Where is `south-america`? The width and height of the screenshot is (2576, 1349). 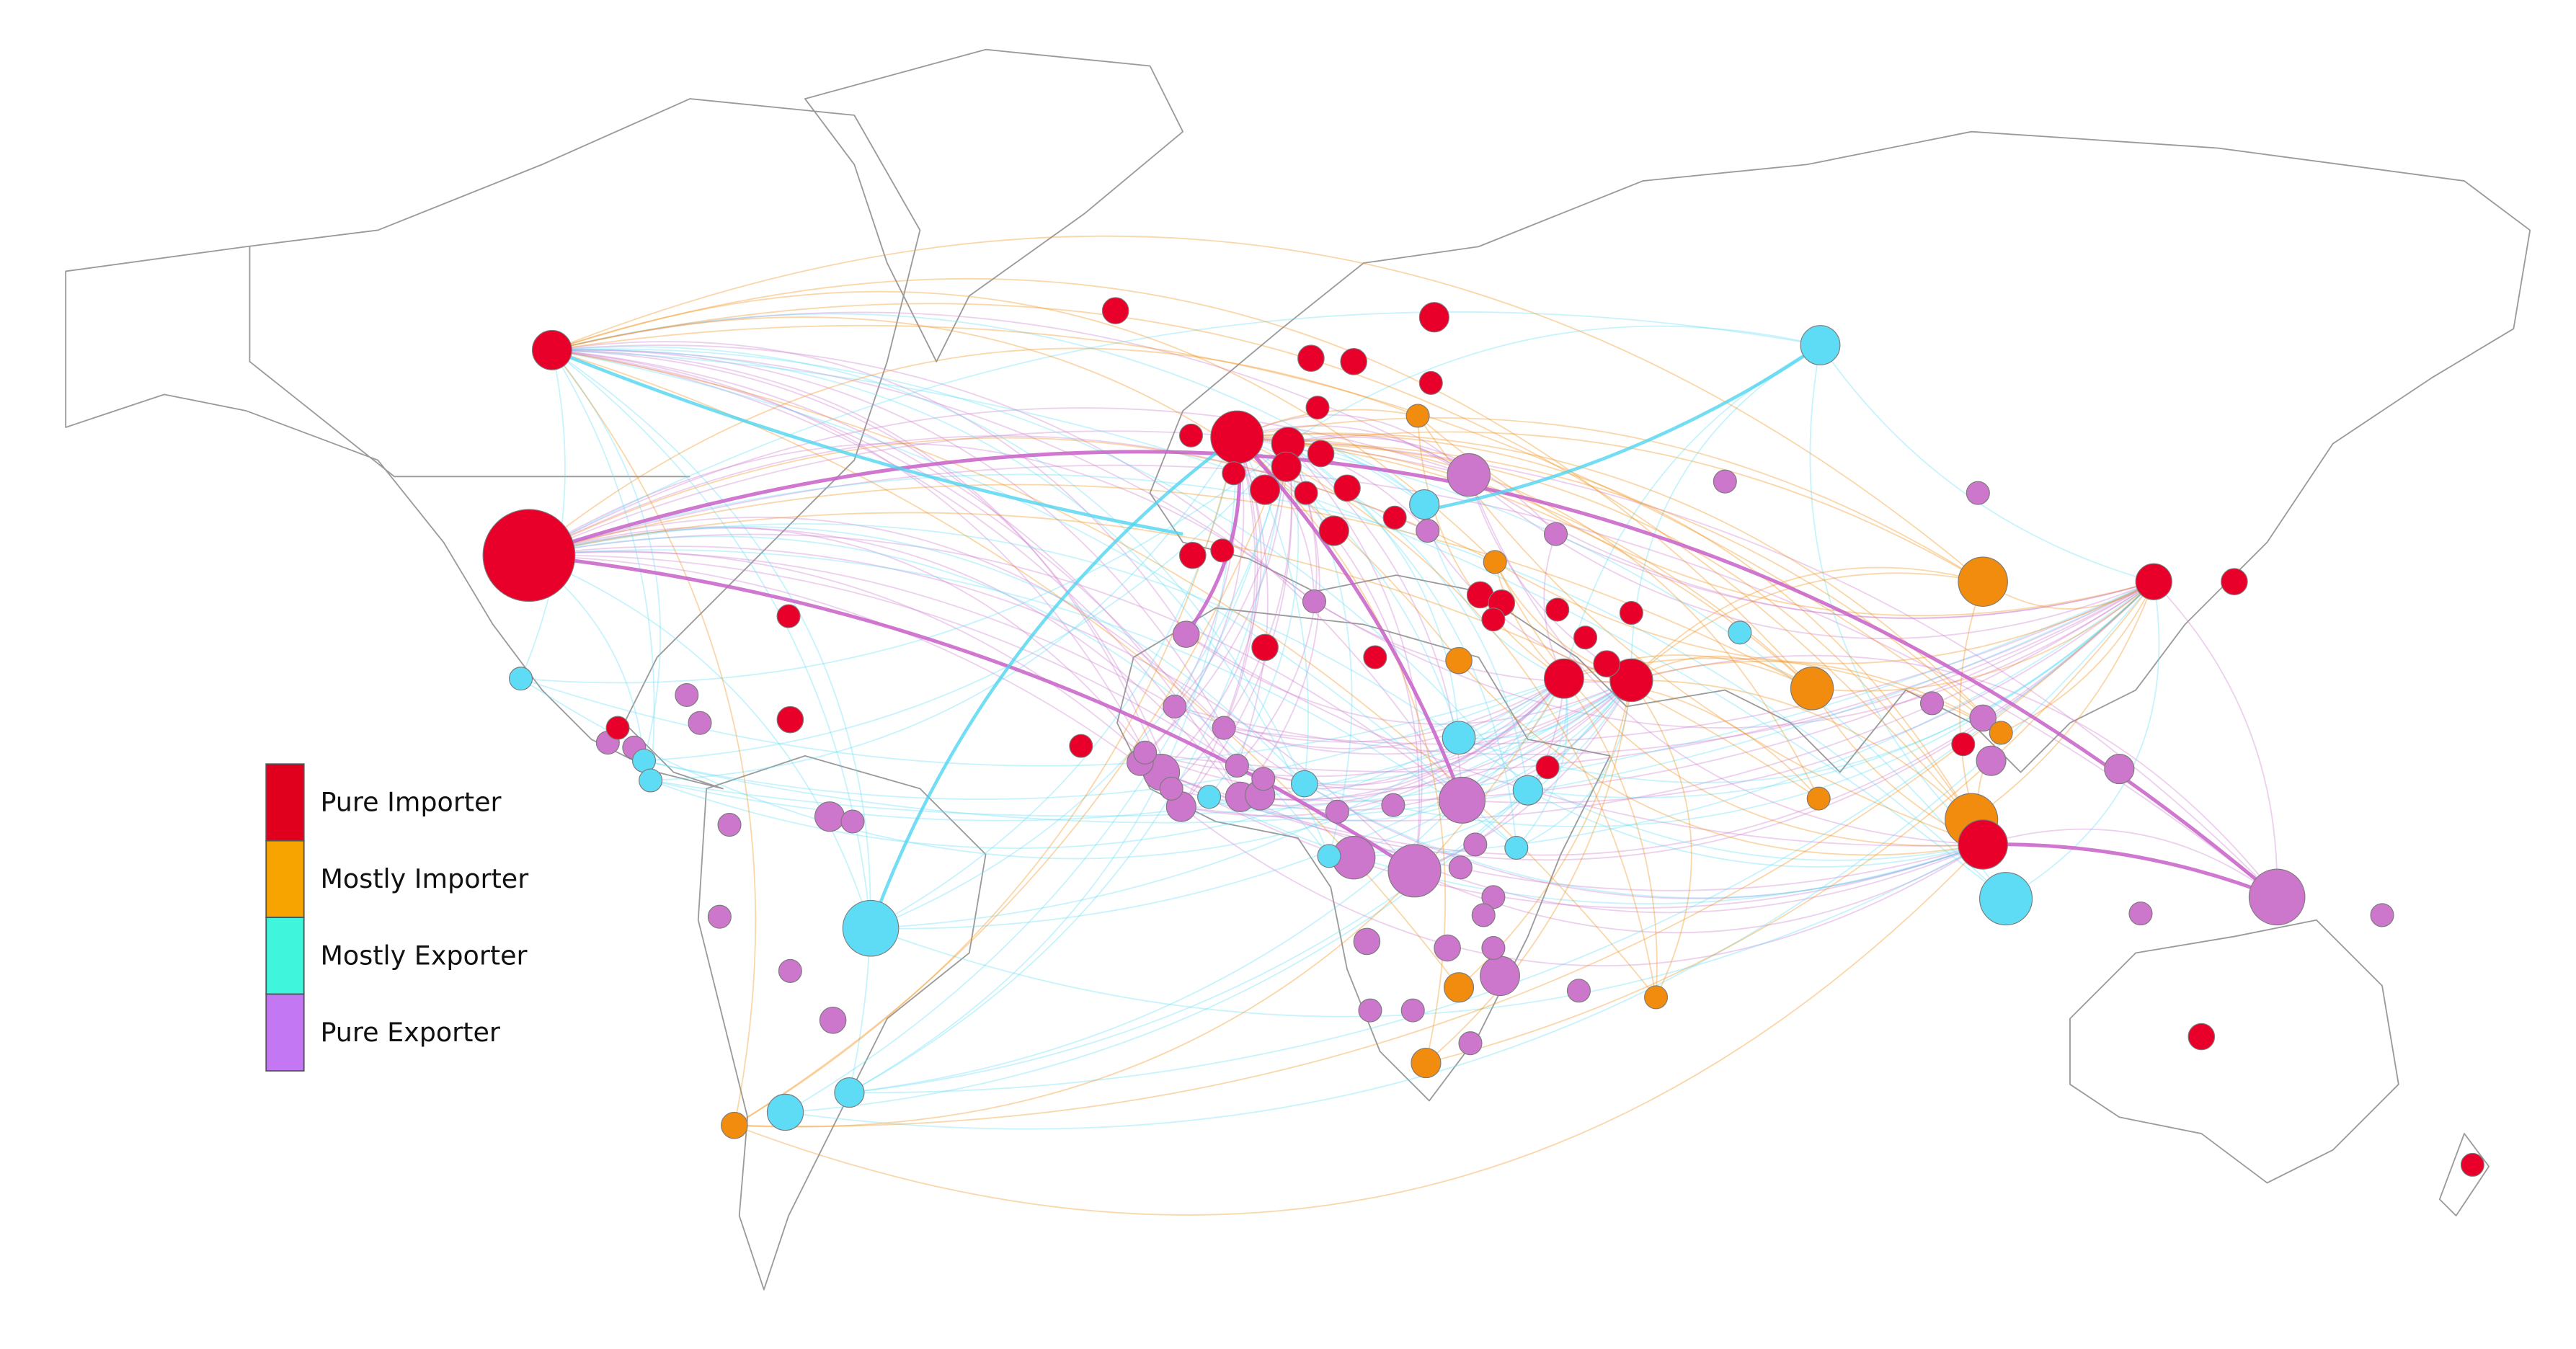 south-america is located at coordinates (842, 1022).